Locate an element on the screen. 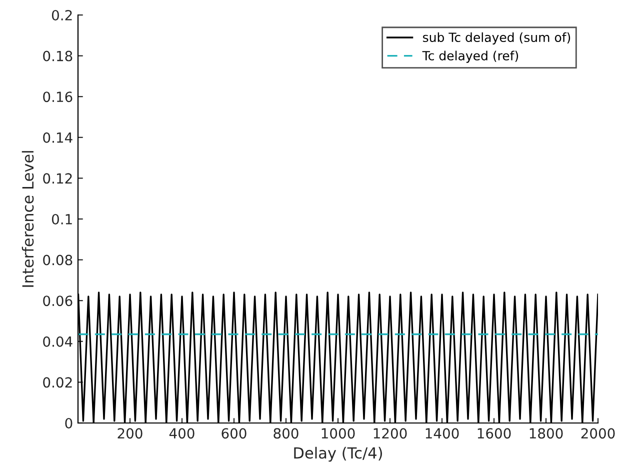 This screenshot has height=474, width=637. x-tick-label: 2000 is located at coordinates (598, 433).